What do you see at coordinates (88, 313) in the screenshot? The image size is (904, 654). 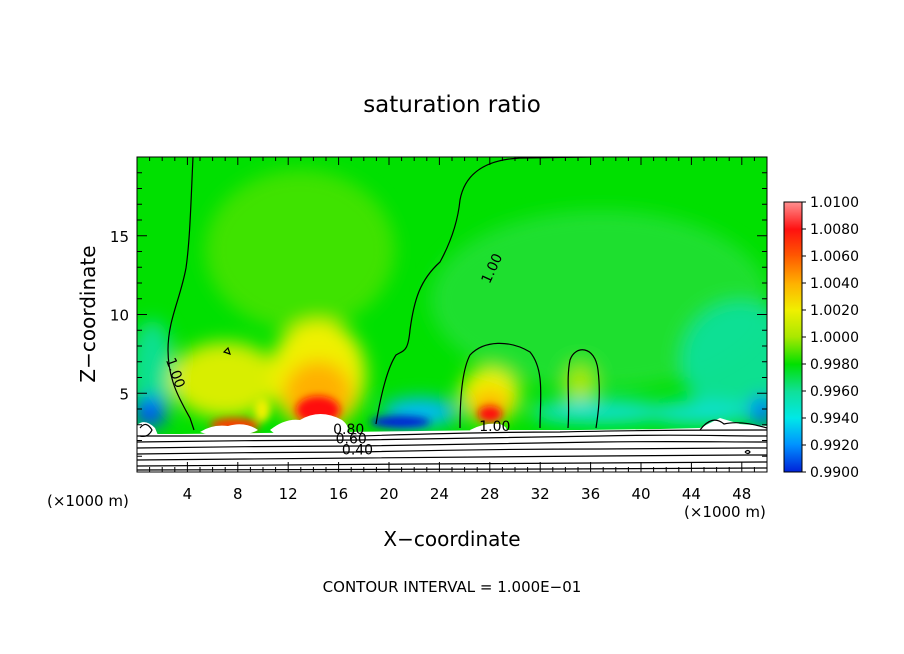 I see `y-axis-label: Z−coordinate` at bounding box center [88, 313].